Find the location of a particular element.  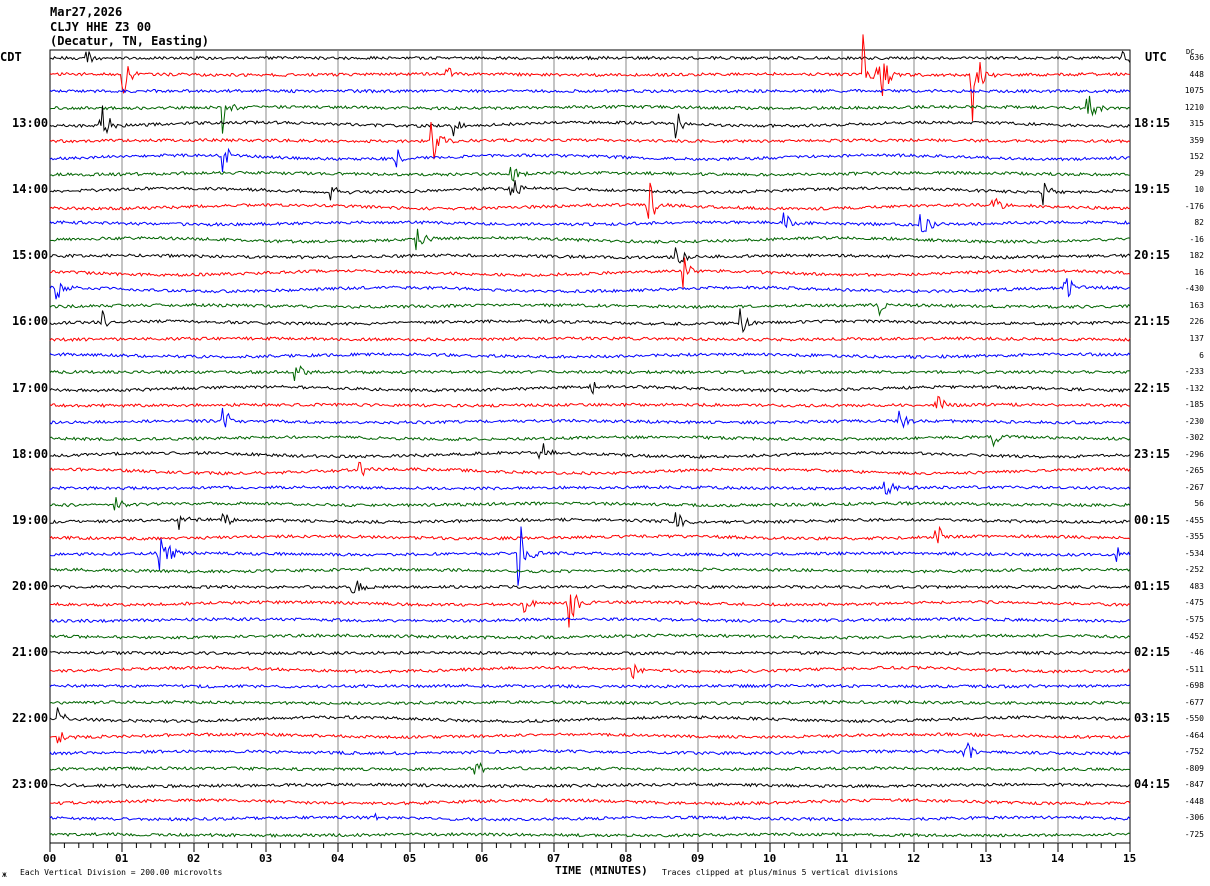

left-time-label: 20:00 is located at coordinates (30, 585).